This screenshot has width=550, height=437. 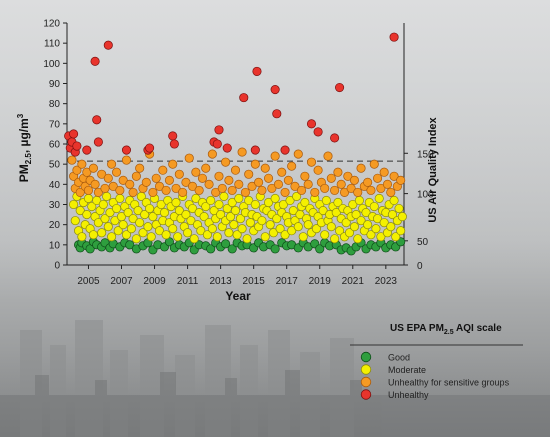 I want to click on y-tick-label: 40, so click(x=55, y=185).